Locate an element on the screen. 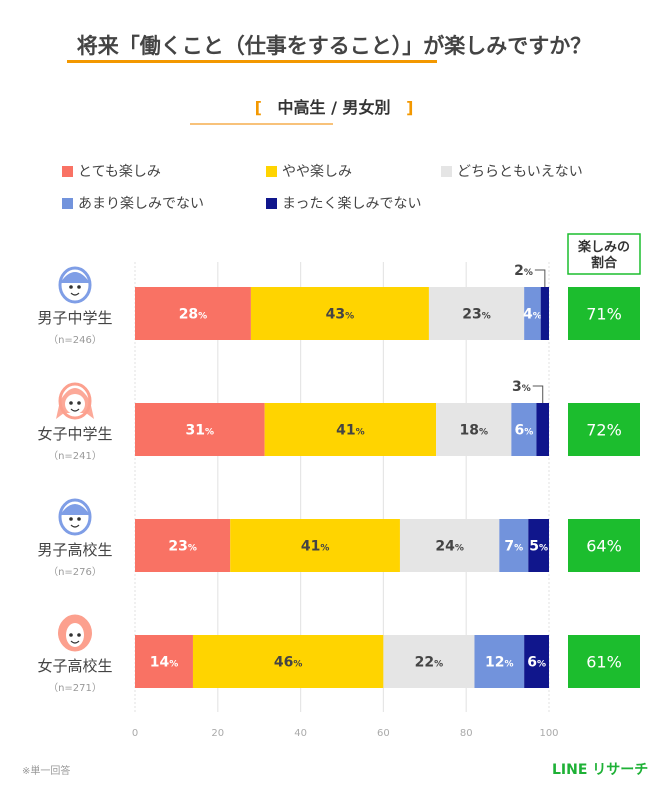 The height and width of the screenshot is (800, 668). title-underline is located at coordinates (252, 61).